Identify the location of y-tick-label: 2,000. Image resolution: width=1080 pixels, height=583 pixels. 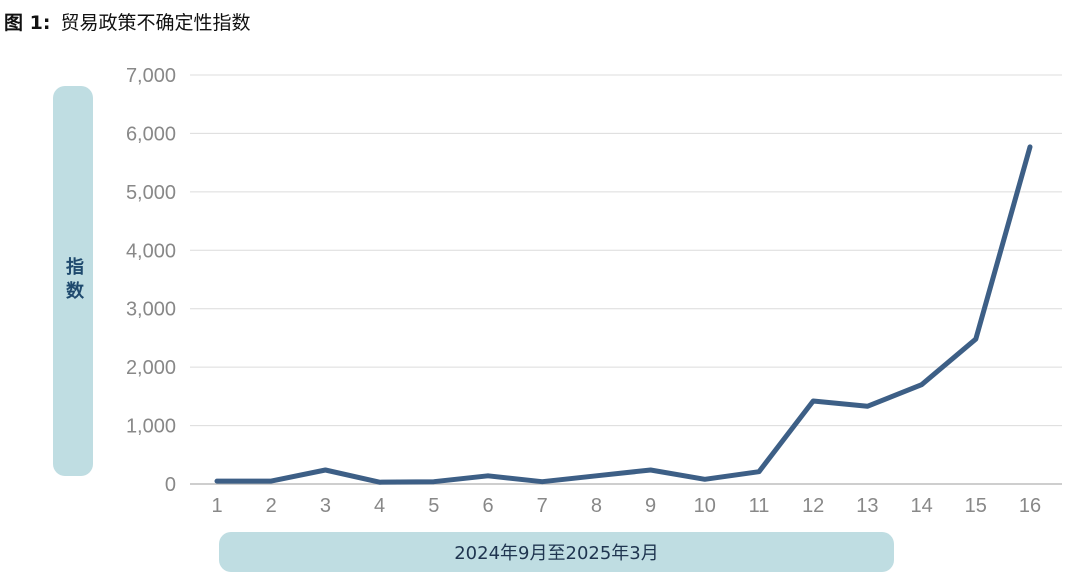
(151, 368).